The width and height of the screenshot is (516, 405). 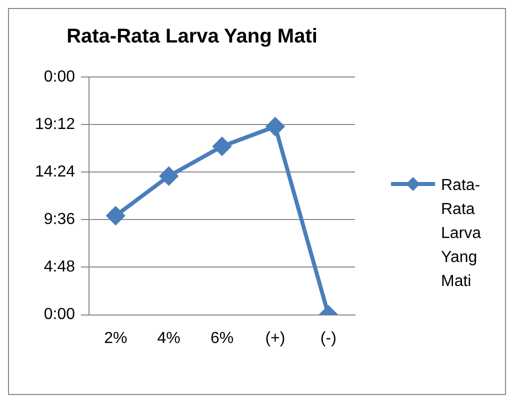 What do you see at coordinates (168, 338) in the screenshot?
I see `x-tick-label: 4%` at bounding box center [168, 338].